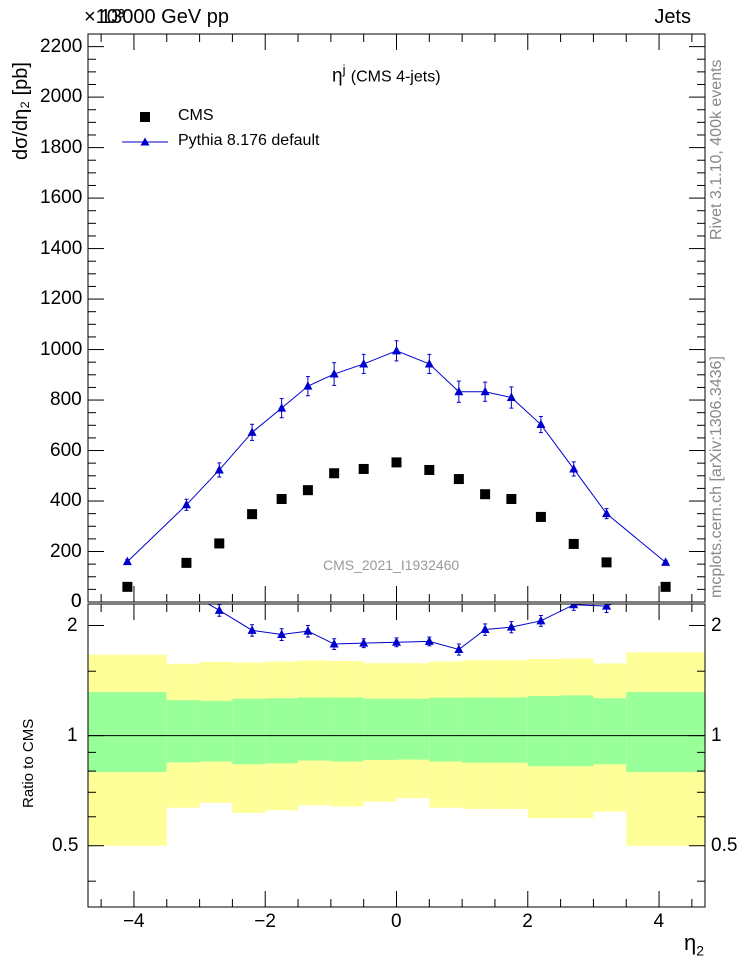 Image resolution: width=746 pixels, height=972 pixels. I want to click on y-scale-exponent: ×10³, so click(104, 17).